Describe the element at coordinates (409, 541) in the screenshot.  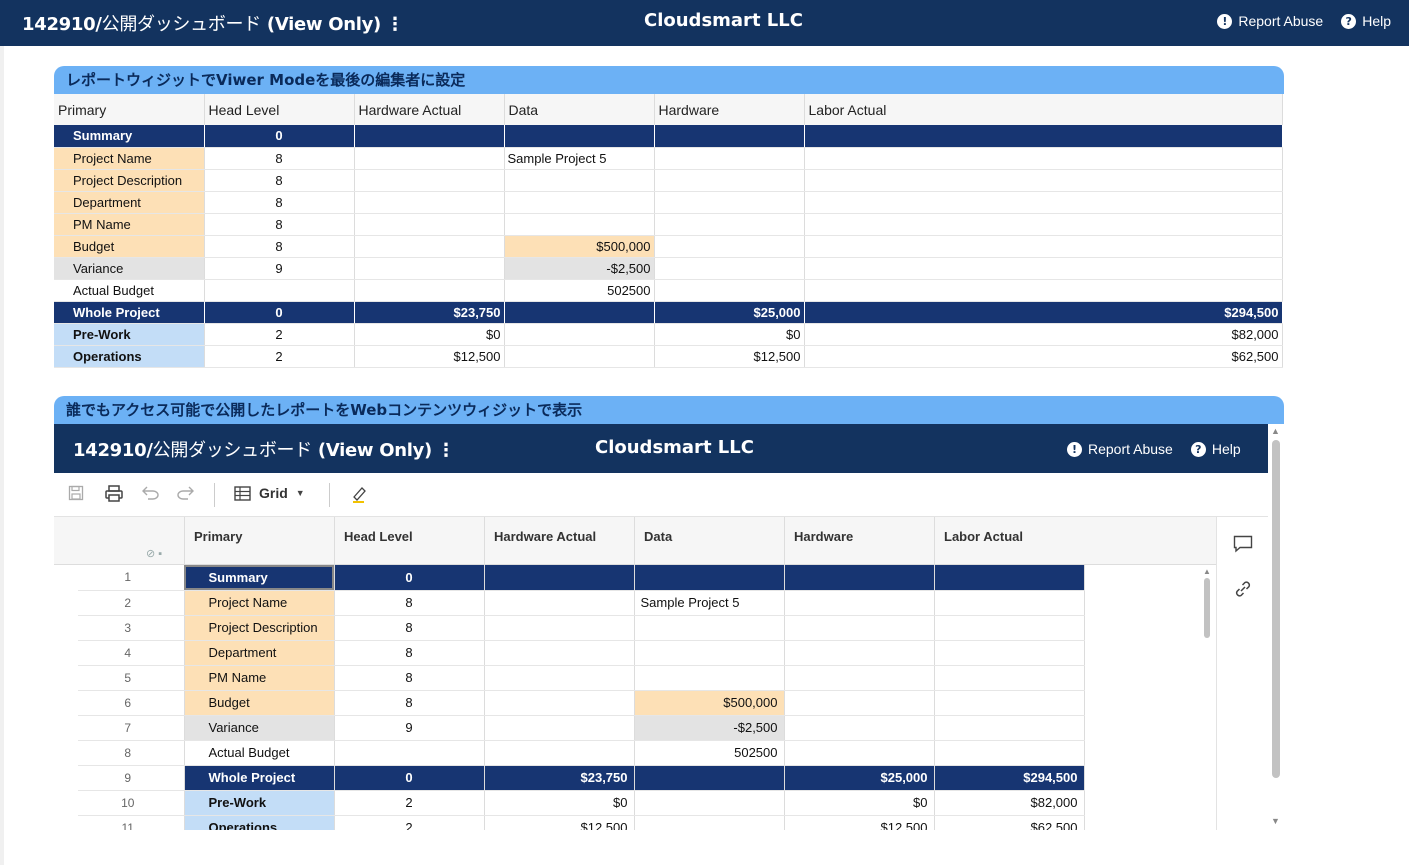
I see `col-head-level: Head Level` at that location.